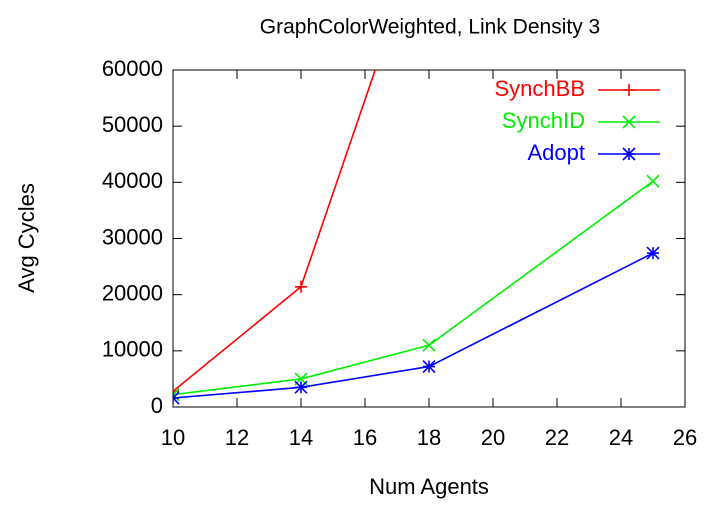 This screenshot has width=717, height=506. I want to click on x-tick-label: 18, so click(429, 437).